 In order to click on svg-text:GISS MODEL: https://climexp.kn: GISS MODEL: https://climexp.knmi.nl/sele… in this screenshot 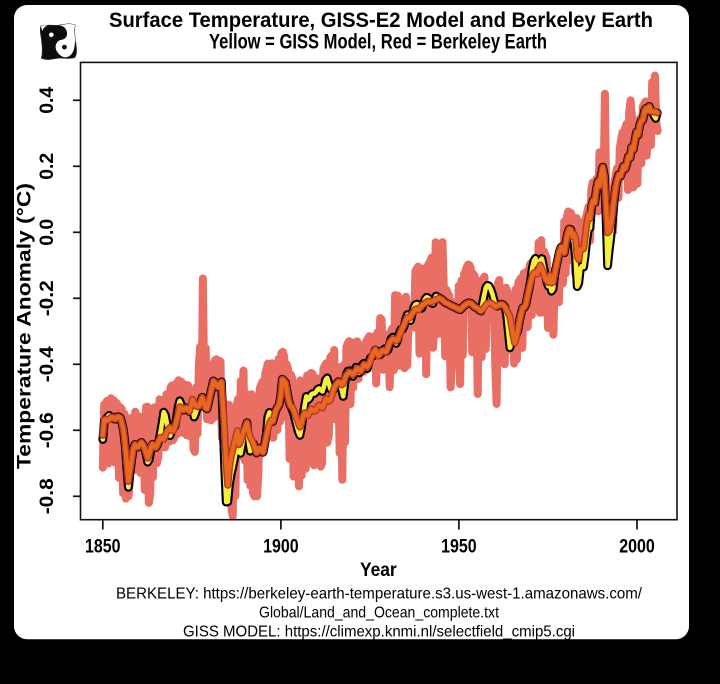, I will do `click(379, 632)`.